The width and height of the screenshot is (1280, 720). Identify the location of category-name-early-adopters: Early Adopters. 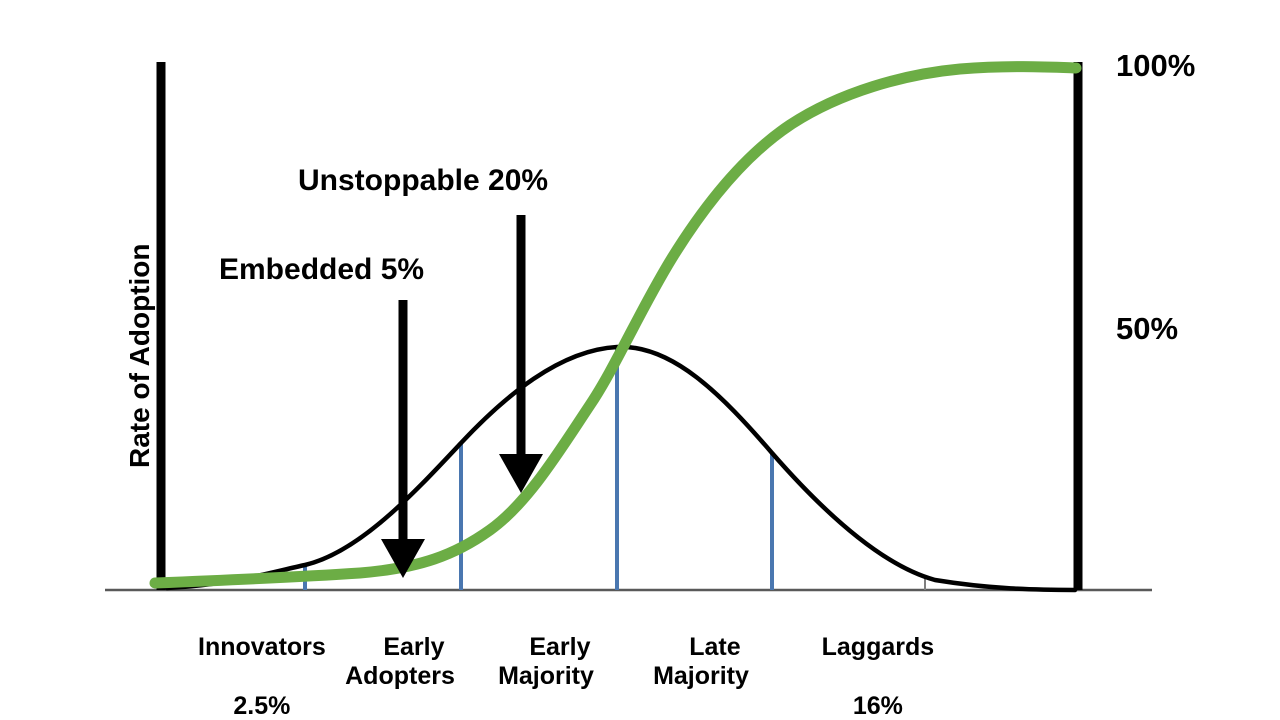
(400, 661).